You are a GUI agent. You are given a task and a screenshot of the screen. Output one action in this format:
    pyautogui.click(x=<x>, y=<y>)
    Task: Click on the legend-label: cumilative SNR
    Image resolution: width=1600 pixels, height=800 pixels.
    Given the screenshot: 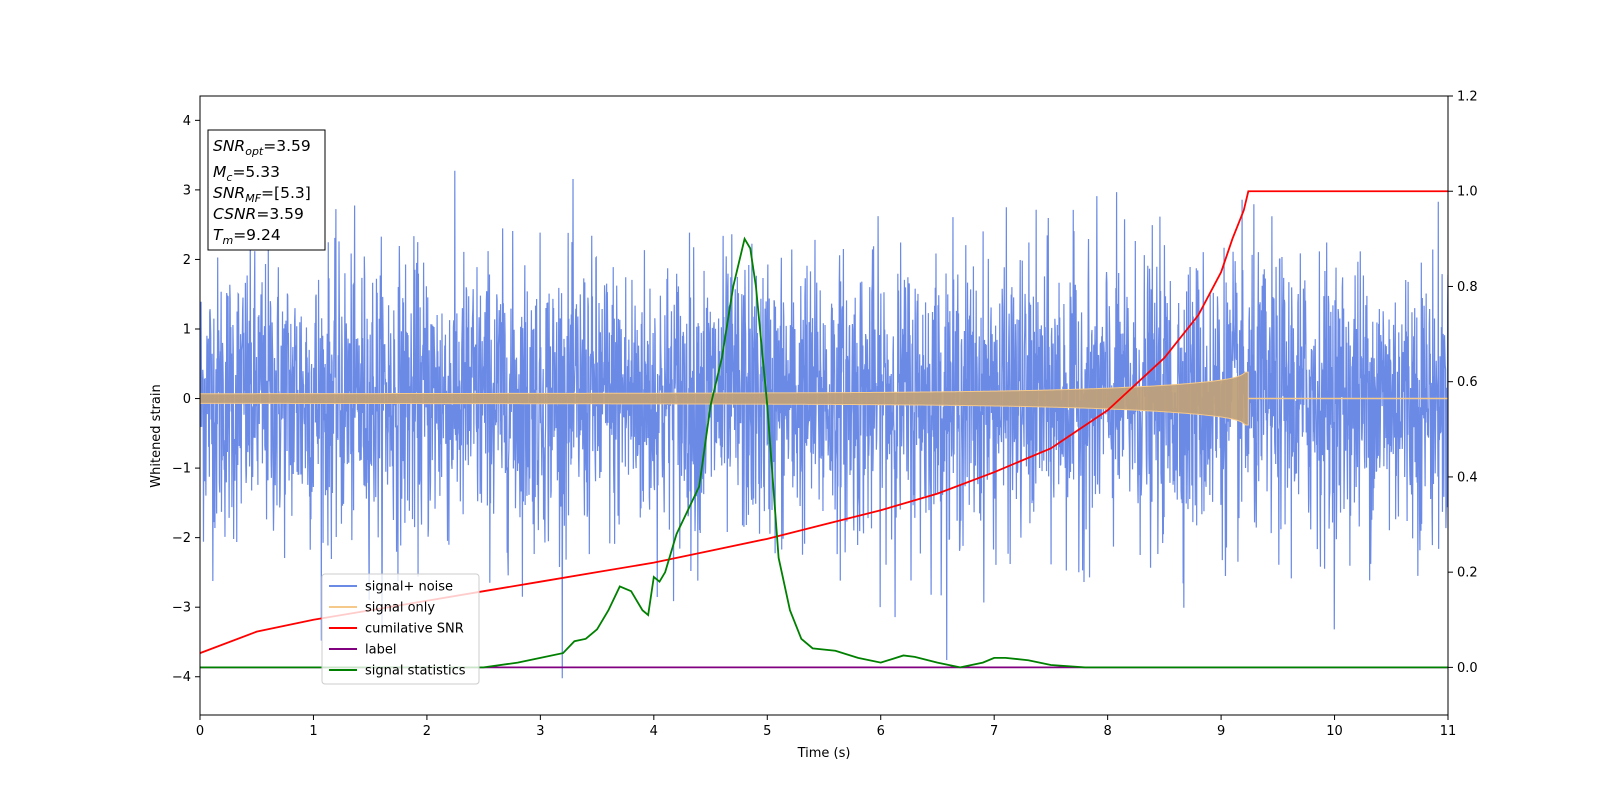 What is the action you would take?
    pyautogui.click(x=414, y=629)
    